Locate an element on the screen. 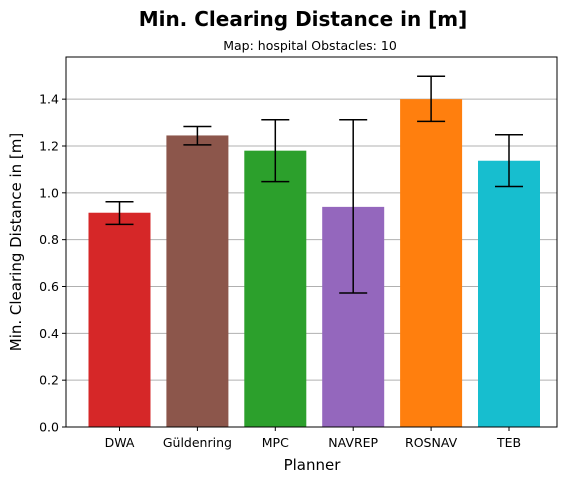 This screenshot has width=571, height=484. x-tick-label: DWA is located at coordinates (120, 442).